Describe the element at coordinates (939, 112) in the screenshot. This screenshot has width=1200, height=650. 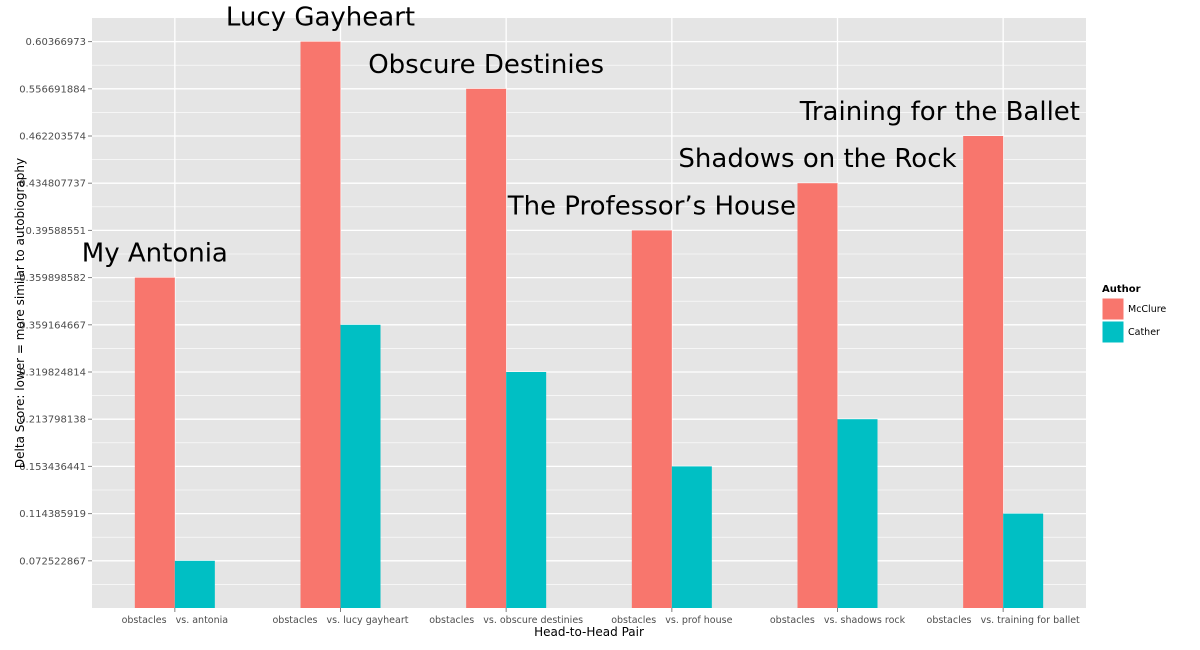
I see `annotation-label: Training for the Ballet` at that location.